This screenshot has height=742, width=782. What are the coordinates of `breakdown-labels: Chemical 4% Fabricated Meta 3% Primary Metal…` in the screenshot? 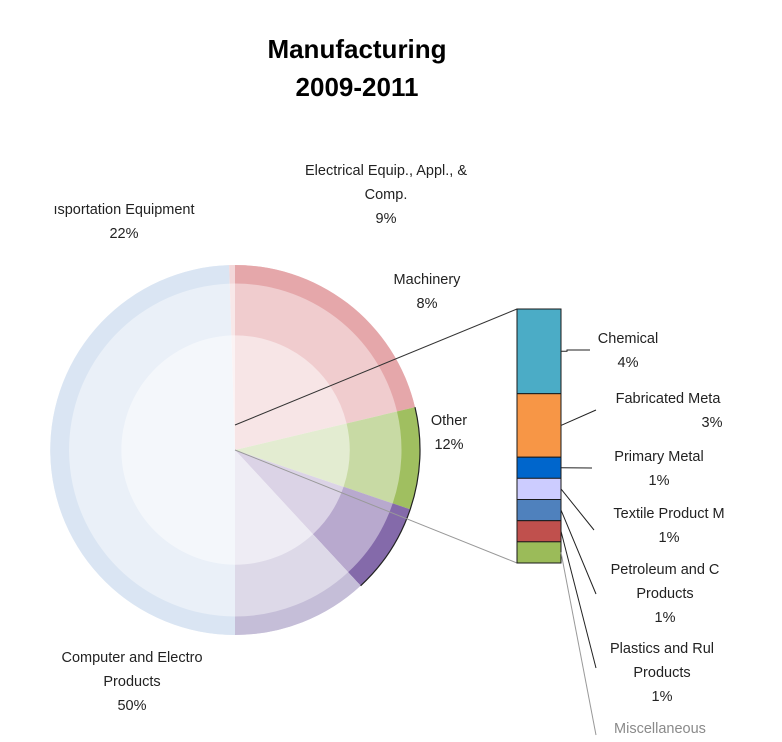 It's located at (661, 534).